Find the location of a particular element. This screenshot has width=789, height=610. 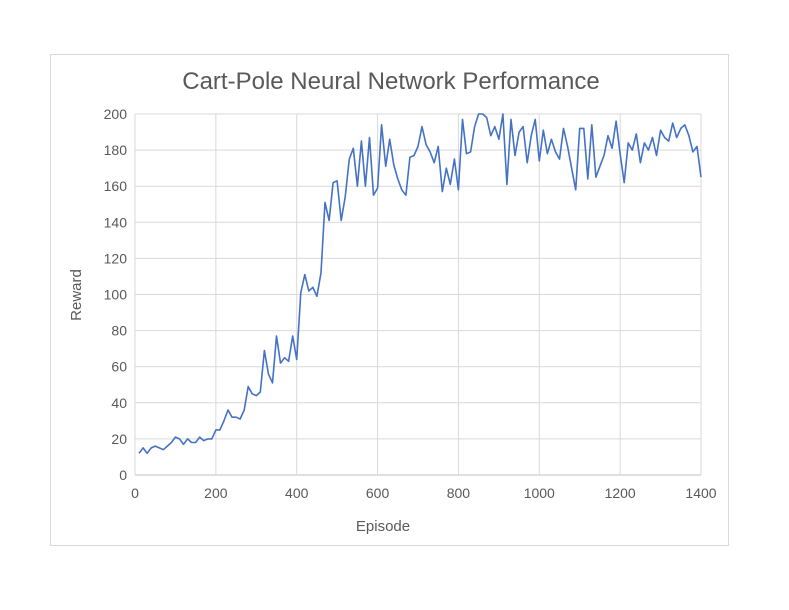

x-tick-label: 600 is located at coordinates (378, 493).